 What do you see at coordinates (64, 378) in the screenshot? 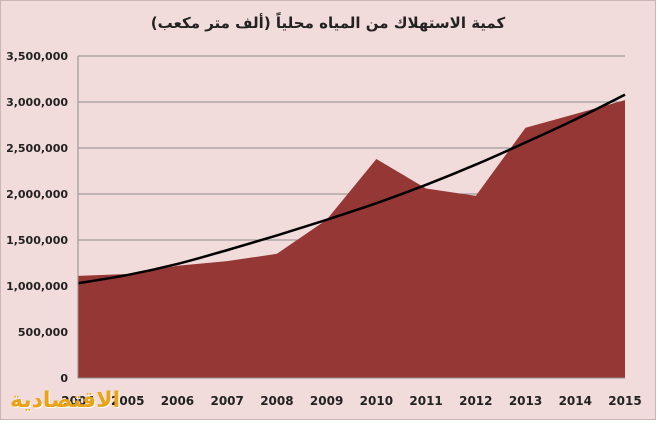
I see `y-tick-label: 0` at bounding box center [64, 378].